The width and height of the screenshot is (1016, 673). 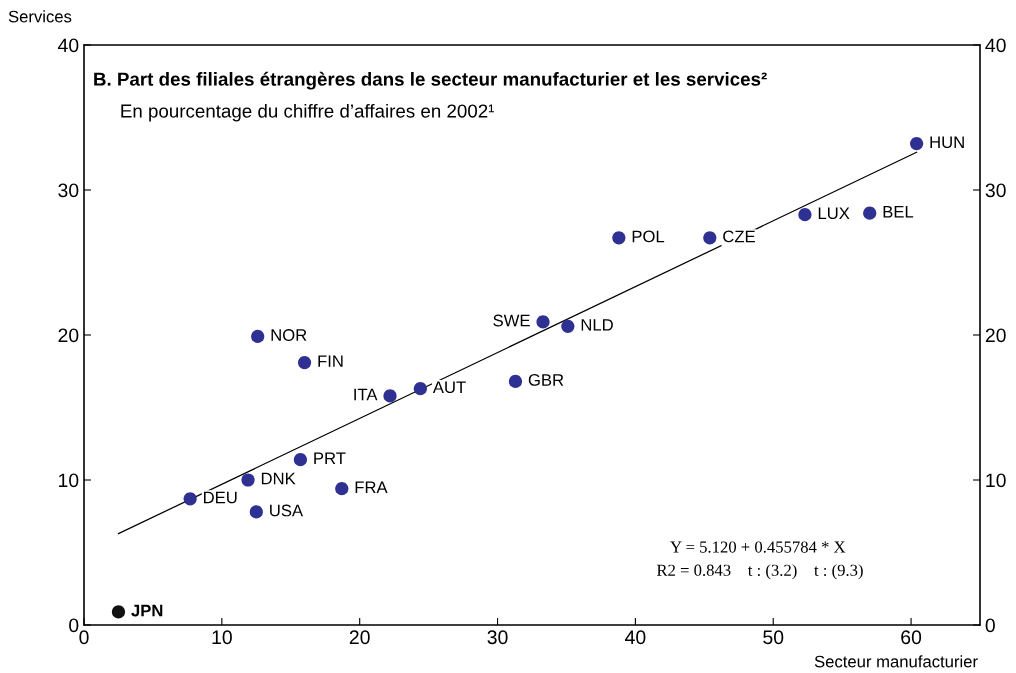 What do you see at coordinates (366, 394) in the screenshot?
I see `annotation: ITA` at bounding box center [366, 394].